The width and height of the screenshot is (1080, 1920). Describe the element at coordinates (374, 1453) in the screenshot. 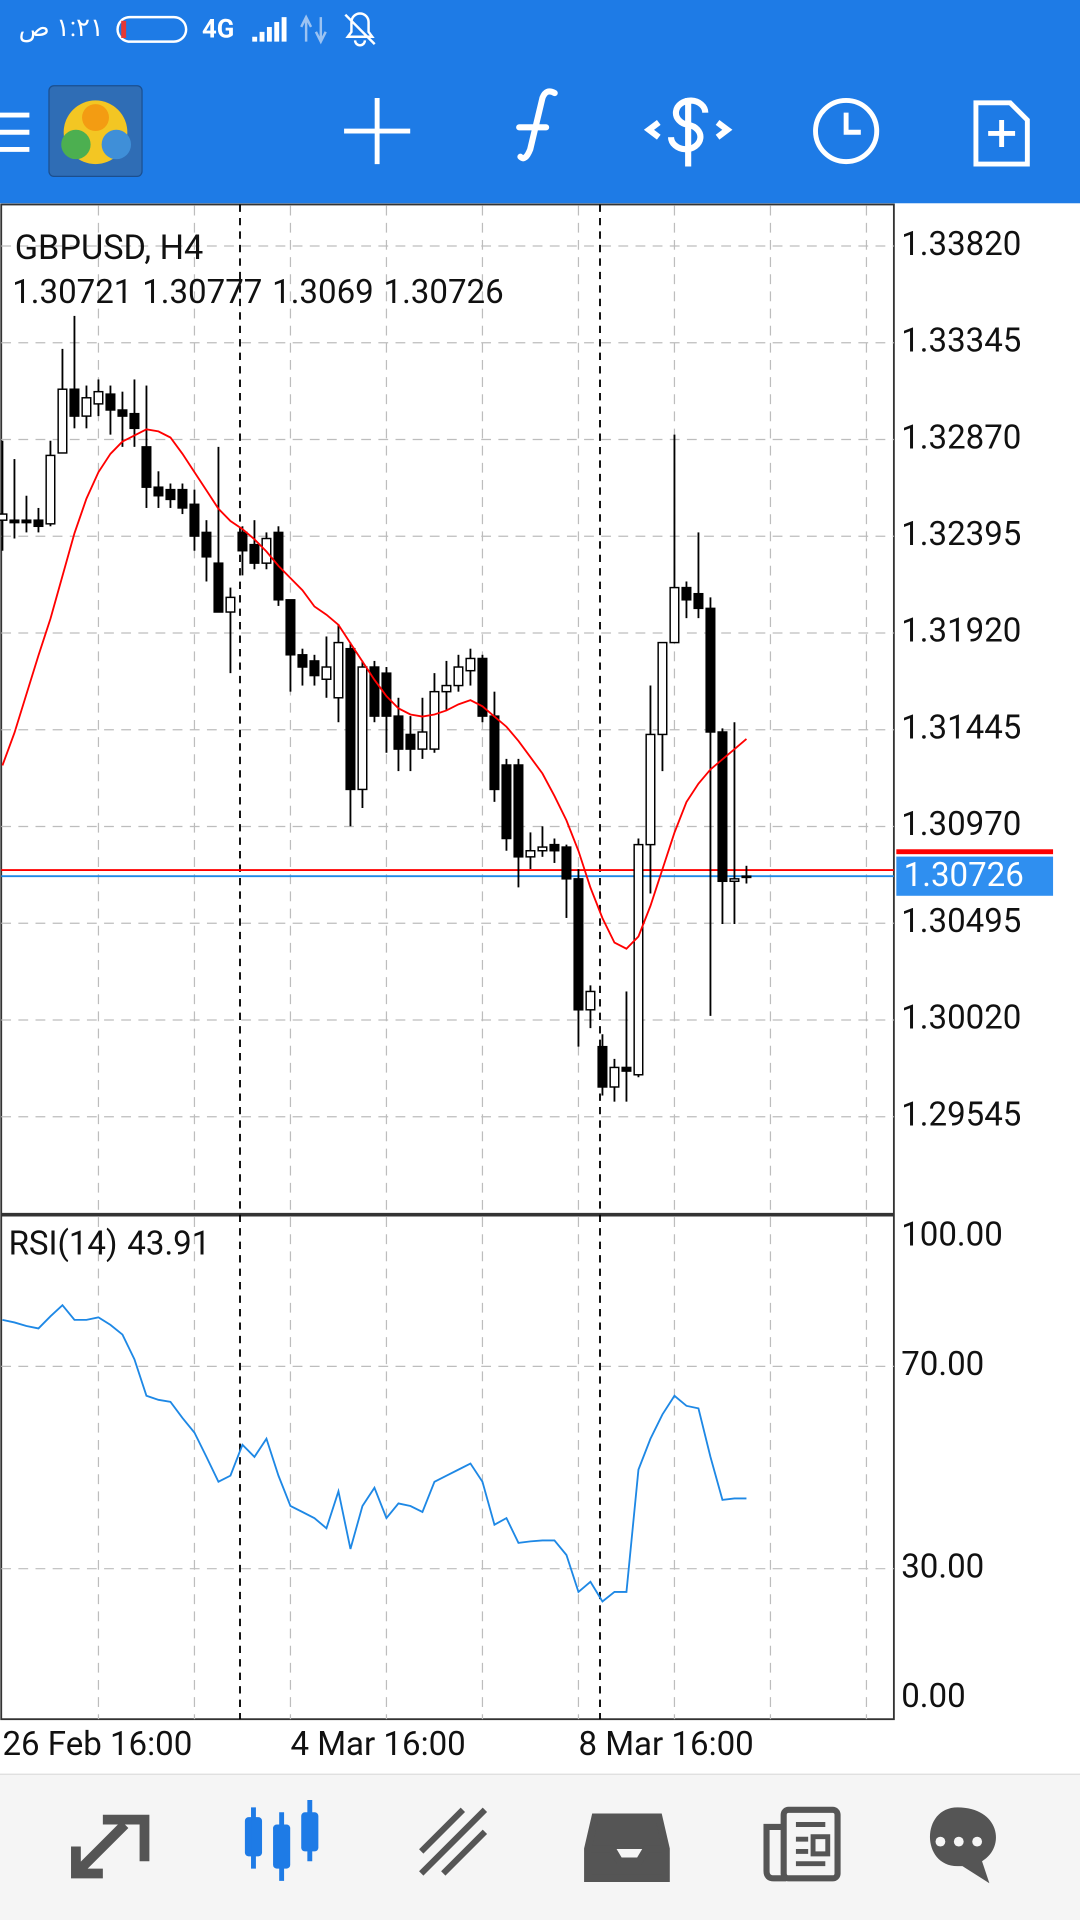

I see `indicator-line` at that location.